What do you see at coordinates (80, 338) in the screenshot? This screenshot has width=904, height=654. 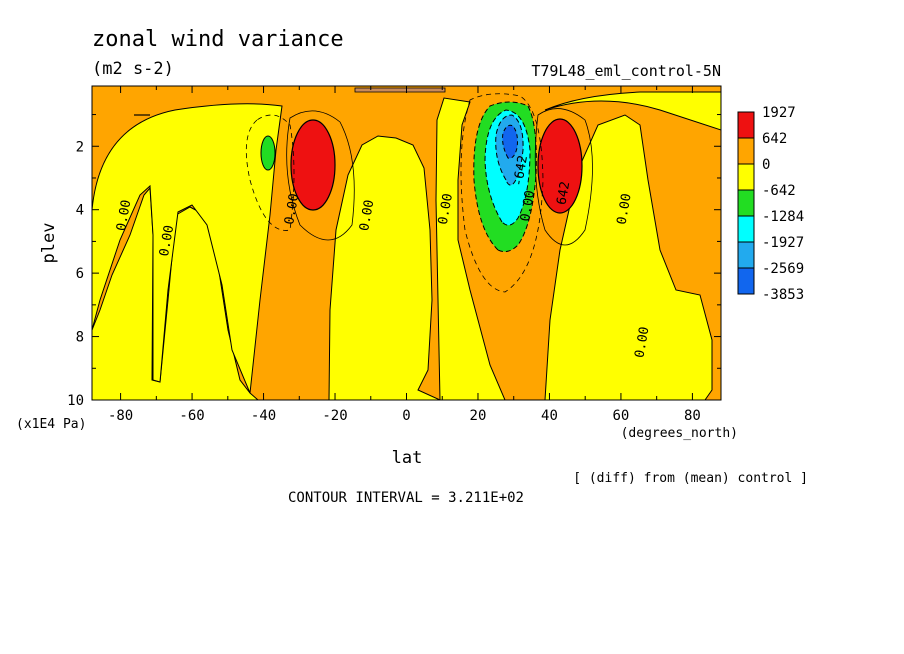 I see `y-tick-label: 8` at bounding box center [80, 338].